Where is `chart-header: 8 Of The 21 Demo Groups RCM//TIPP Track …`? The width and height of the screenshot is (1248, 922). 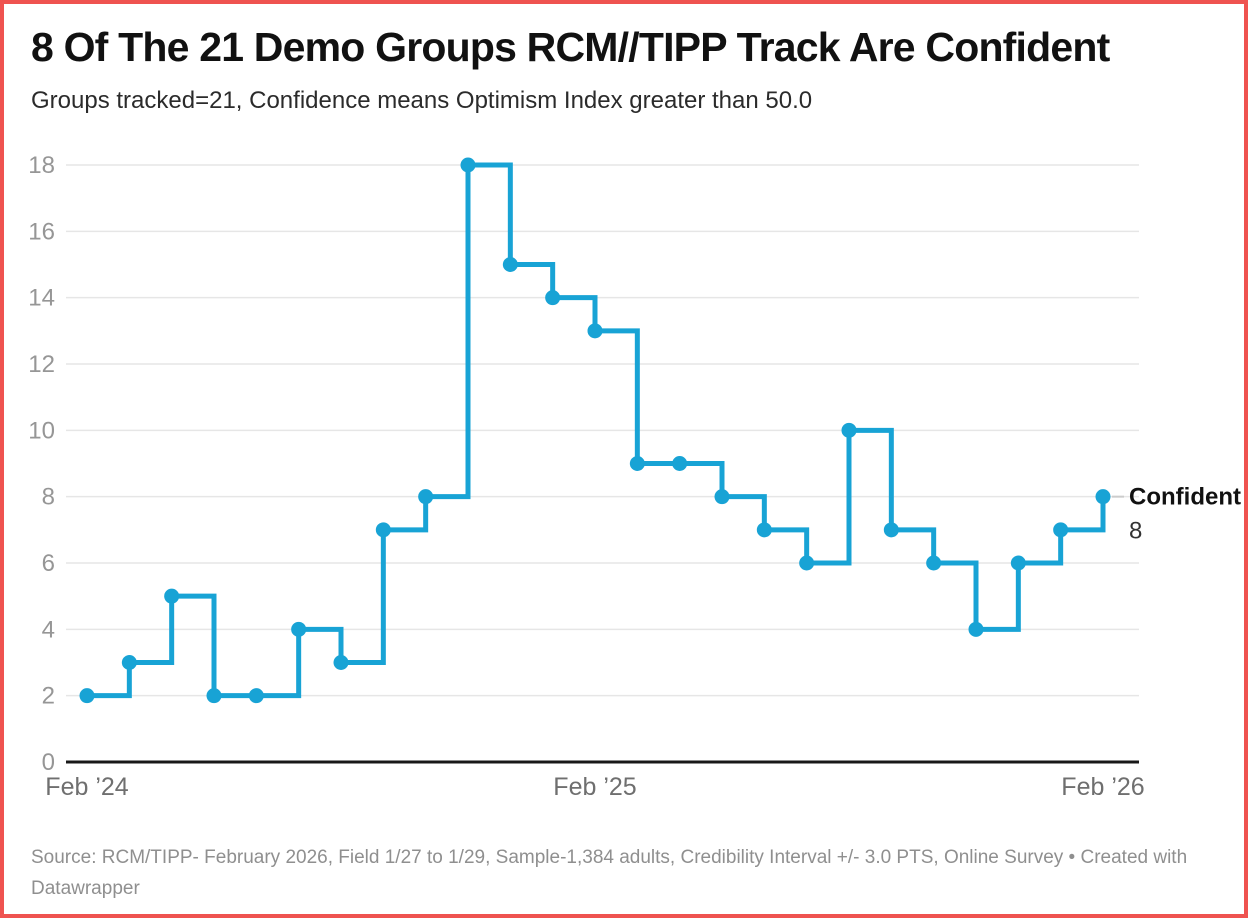 chart-header: 8 Of The 21 Demo Groups RCM//TIPP Track … is located at coordinates (622, 70).